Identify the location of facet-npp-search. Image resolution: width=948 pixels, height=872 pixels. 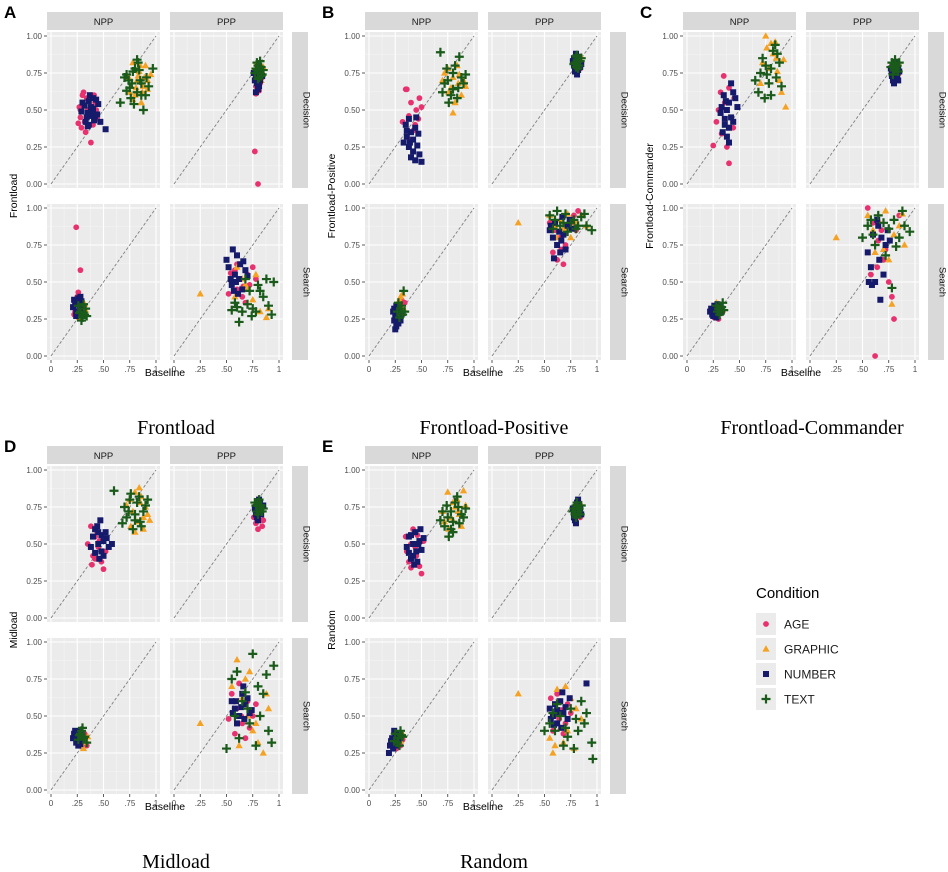
(421, 716).